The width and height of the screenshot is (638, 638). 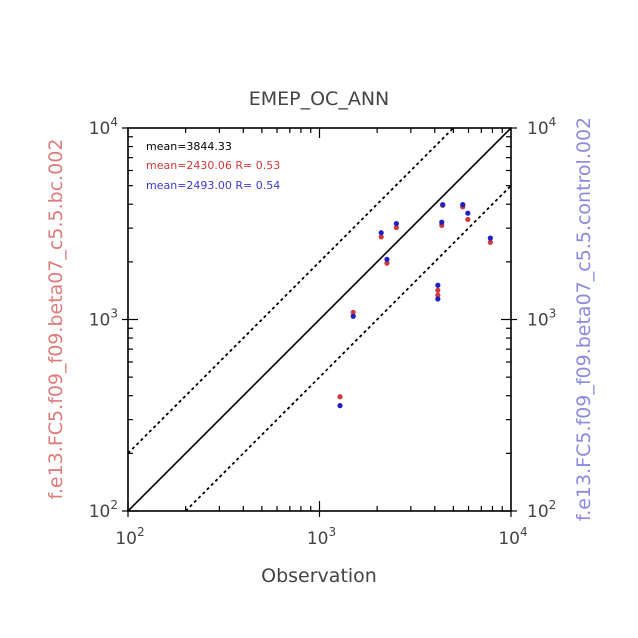 What do you see at coordinates (56, 319) in the screenshot?
I see `y-axis-label-left: f.e13.FC5.f09_f09.beta07_c5.5.bc.002` at bounding box center [56, 319].